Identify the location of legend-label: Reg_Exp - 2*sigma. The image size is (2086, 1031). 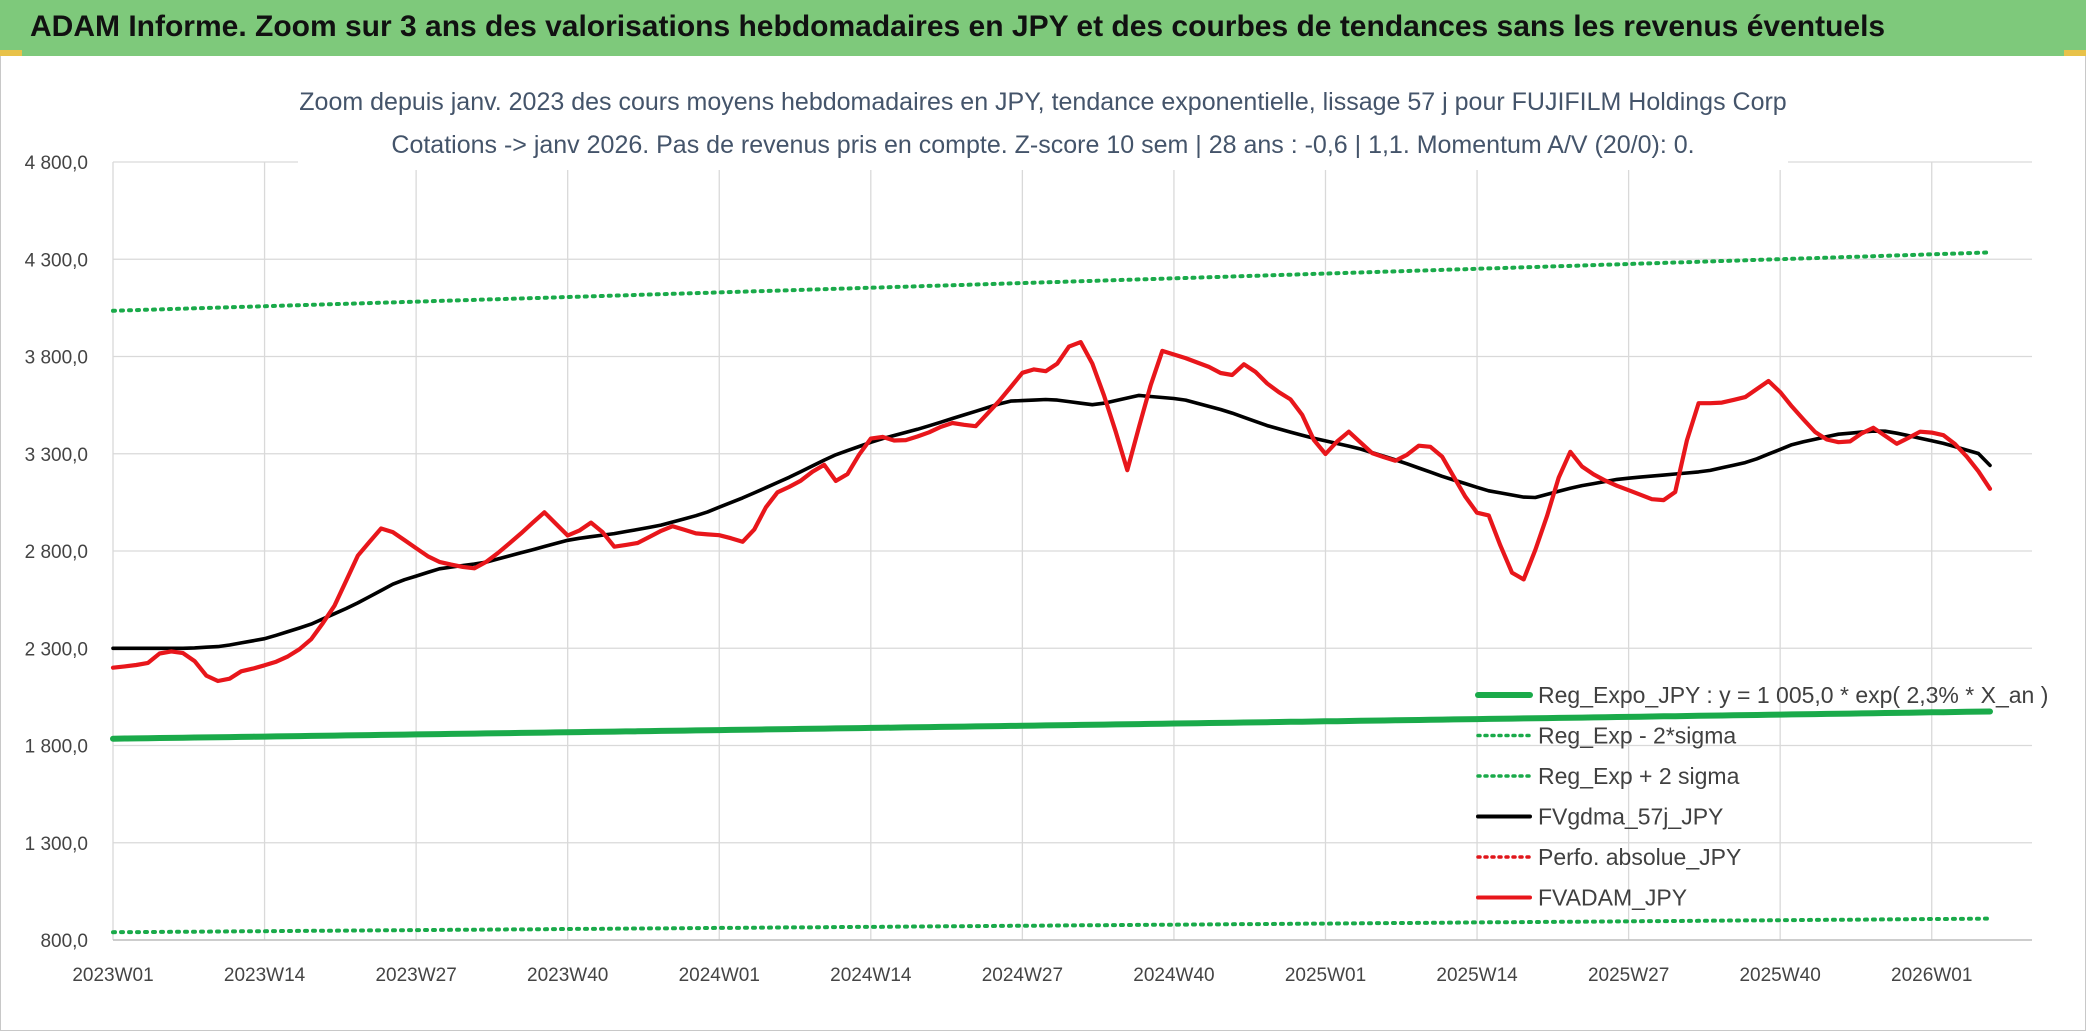
(1637, 736).